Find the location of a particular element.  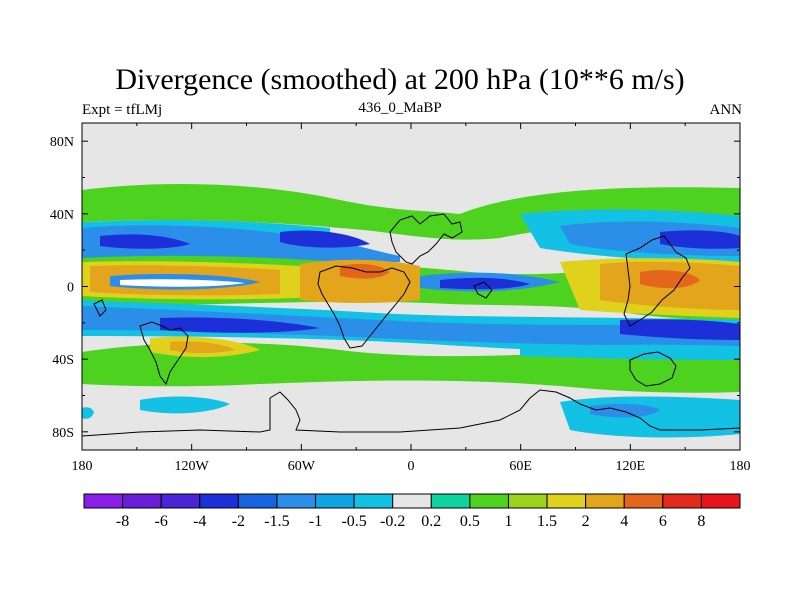

field-polar-cyan-a is located at coordinates (185, 405).